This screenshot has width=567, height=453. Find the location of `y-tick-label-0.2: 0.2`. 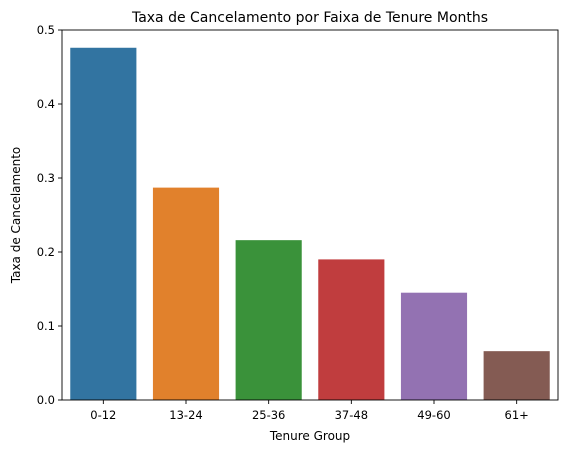

y-tick-label-0.2: 0.2 is located at coordinates (46, 252).